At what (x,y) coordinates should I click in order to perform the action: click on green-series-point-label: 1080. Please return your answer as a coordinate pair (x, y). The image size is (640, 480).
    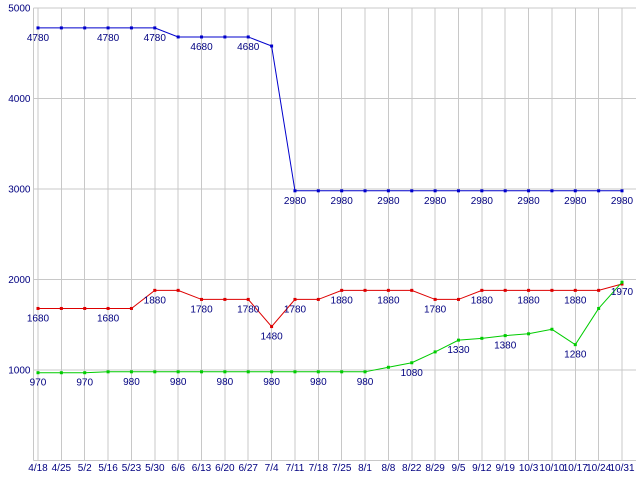
    Looking at the image, I should click on (412, 373).